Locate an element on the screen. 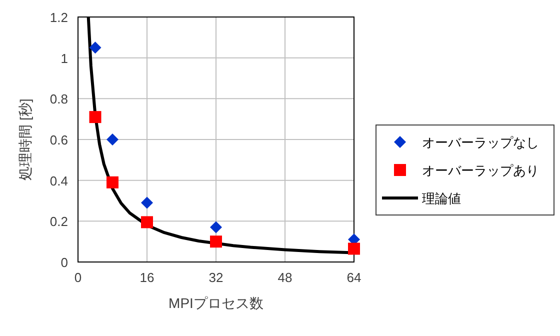 The width and height of the screenshot is (560, 336). y-axis-title: 処理時間 [秒] is located at coordinates (25, 139).